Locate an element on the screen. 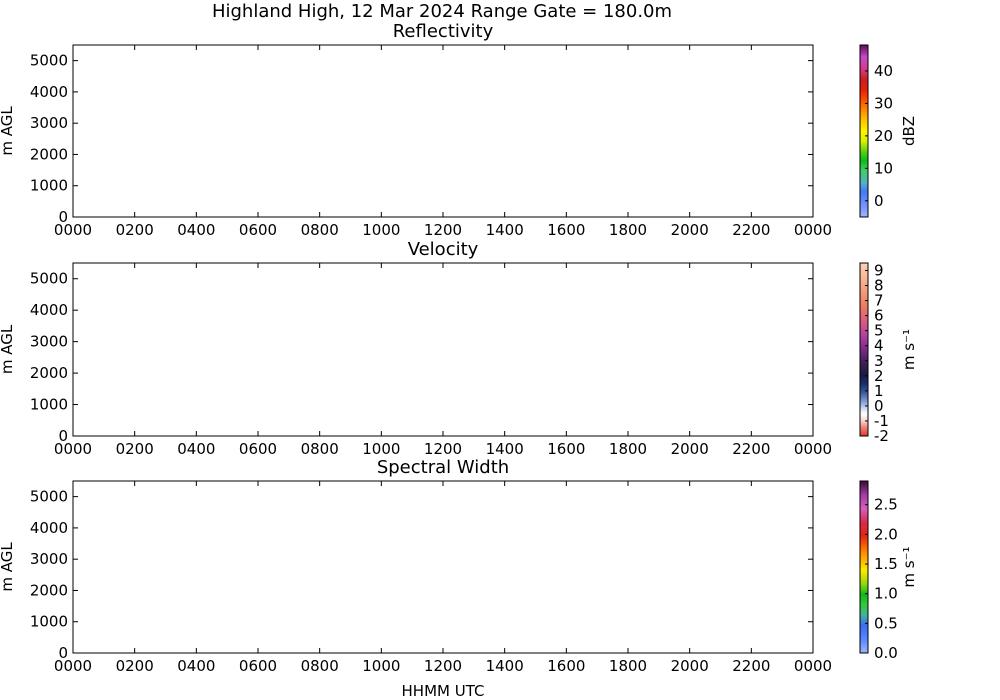 Image resolution: width=1000 pixels, height=700 pixels. colorbar-tick-label: 2.5 is located at coordinates (886, 505).